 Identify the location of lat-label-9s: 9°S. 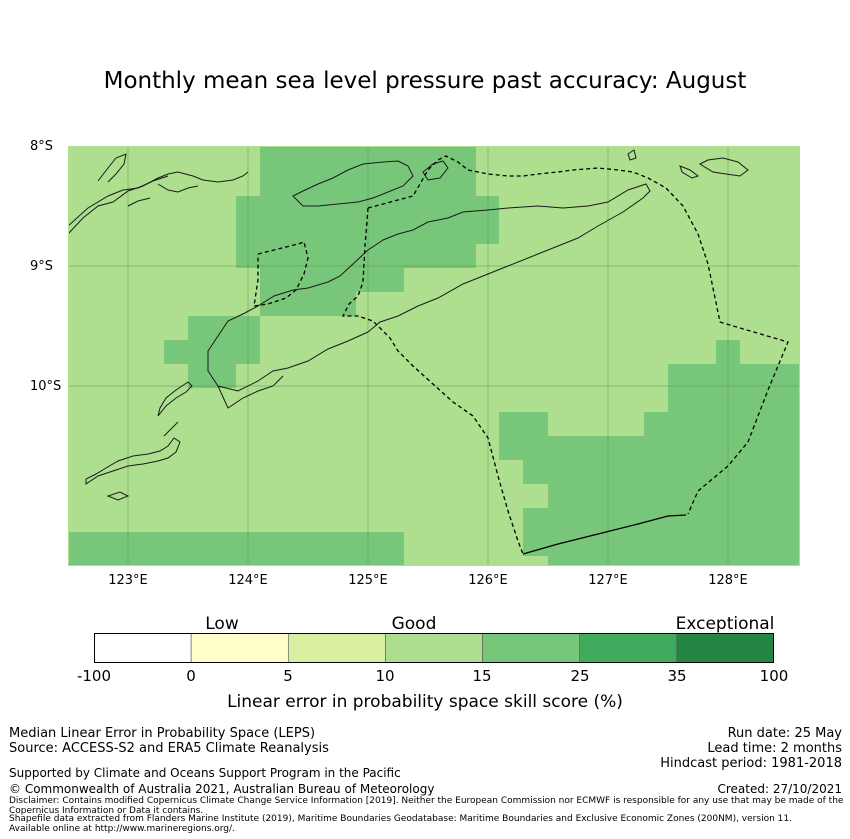
(42, 266).